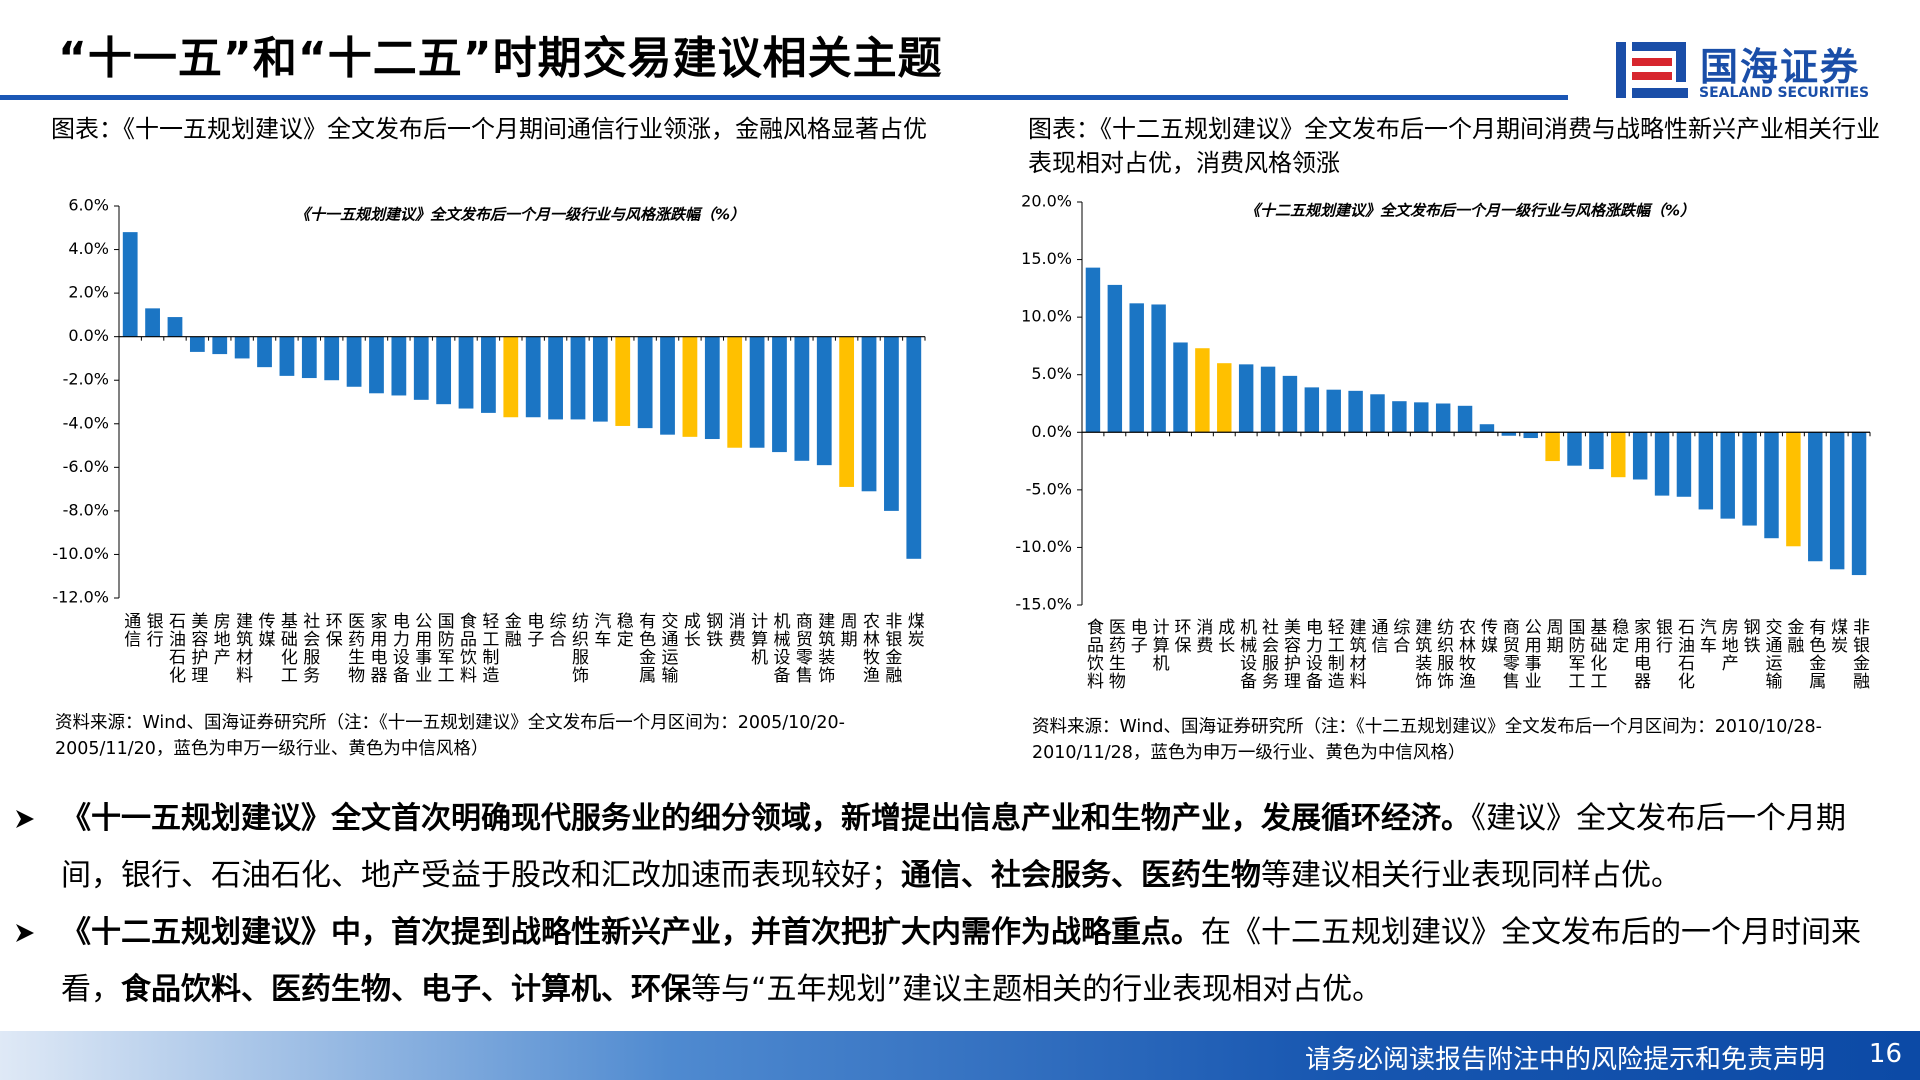 The width and height of the screenshot is (1920, 1080). What do you see at coordinates (520, 215) in the screenshot?
I see `chart-title: 《十一五规划建议》全文发布后一个月一级行业与风格涨跌幅（%）` at bounding box center [520, 215].